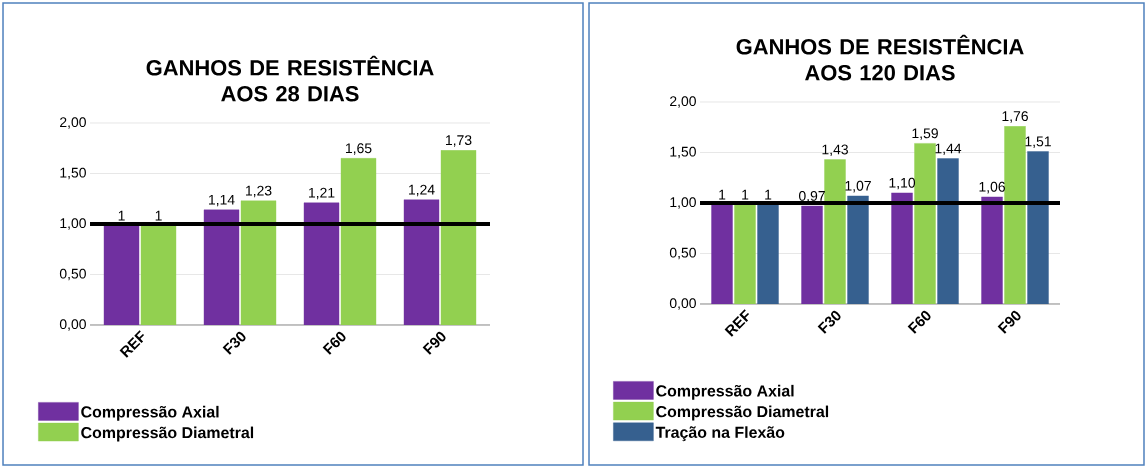  What do you see at coordinates (358, 149) in the screenshot?
I see `data-label: 1,65` at bounding box center [358, 149].